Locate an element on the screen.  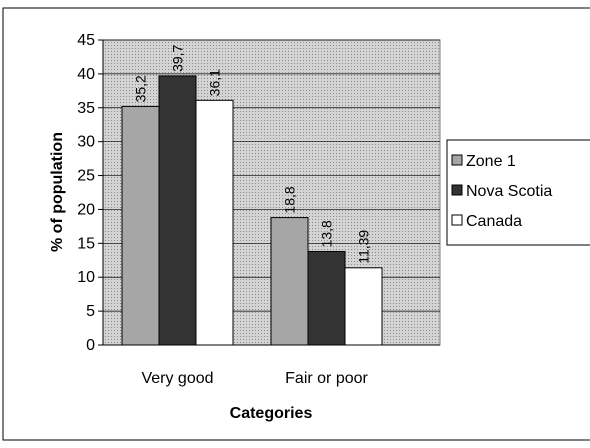
y-axis-label: % of population is located at coordinates (57, 192).